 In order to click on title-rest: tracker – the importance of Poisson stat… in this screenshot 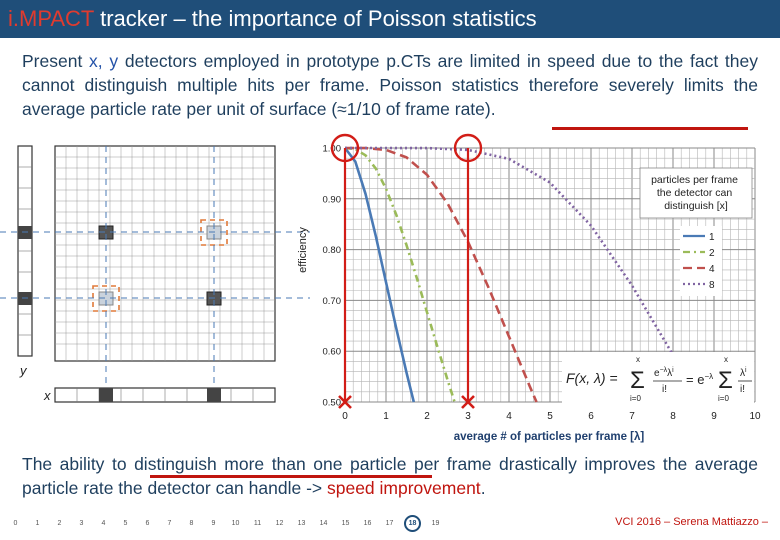, I will do `click(315, 18)`.